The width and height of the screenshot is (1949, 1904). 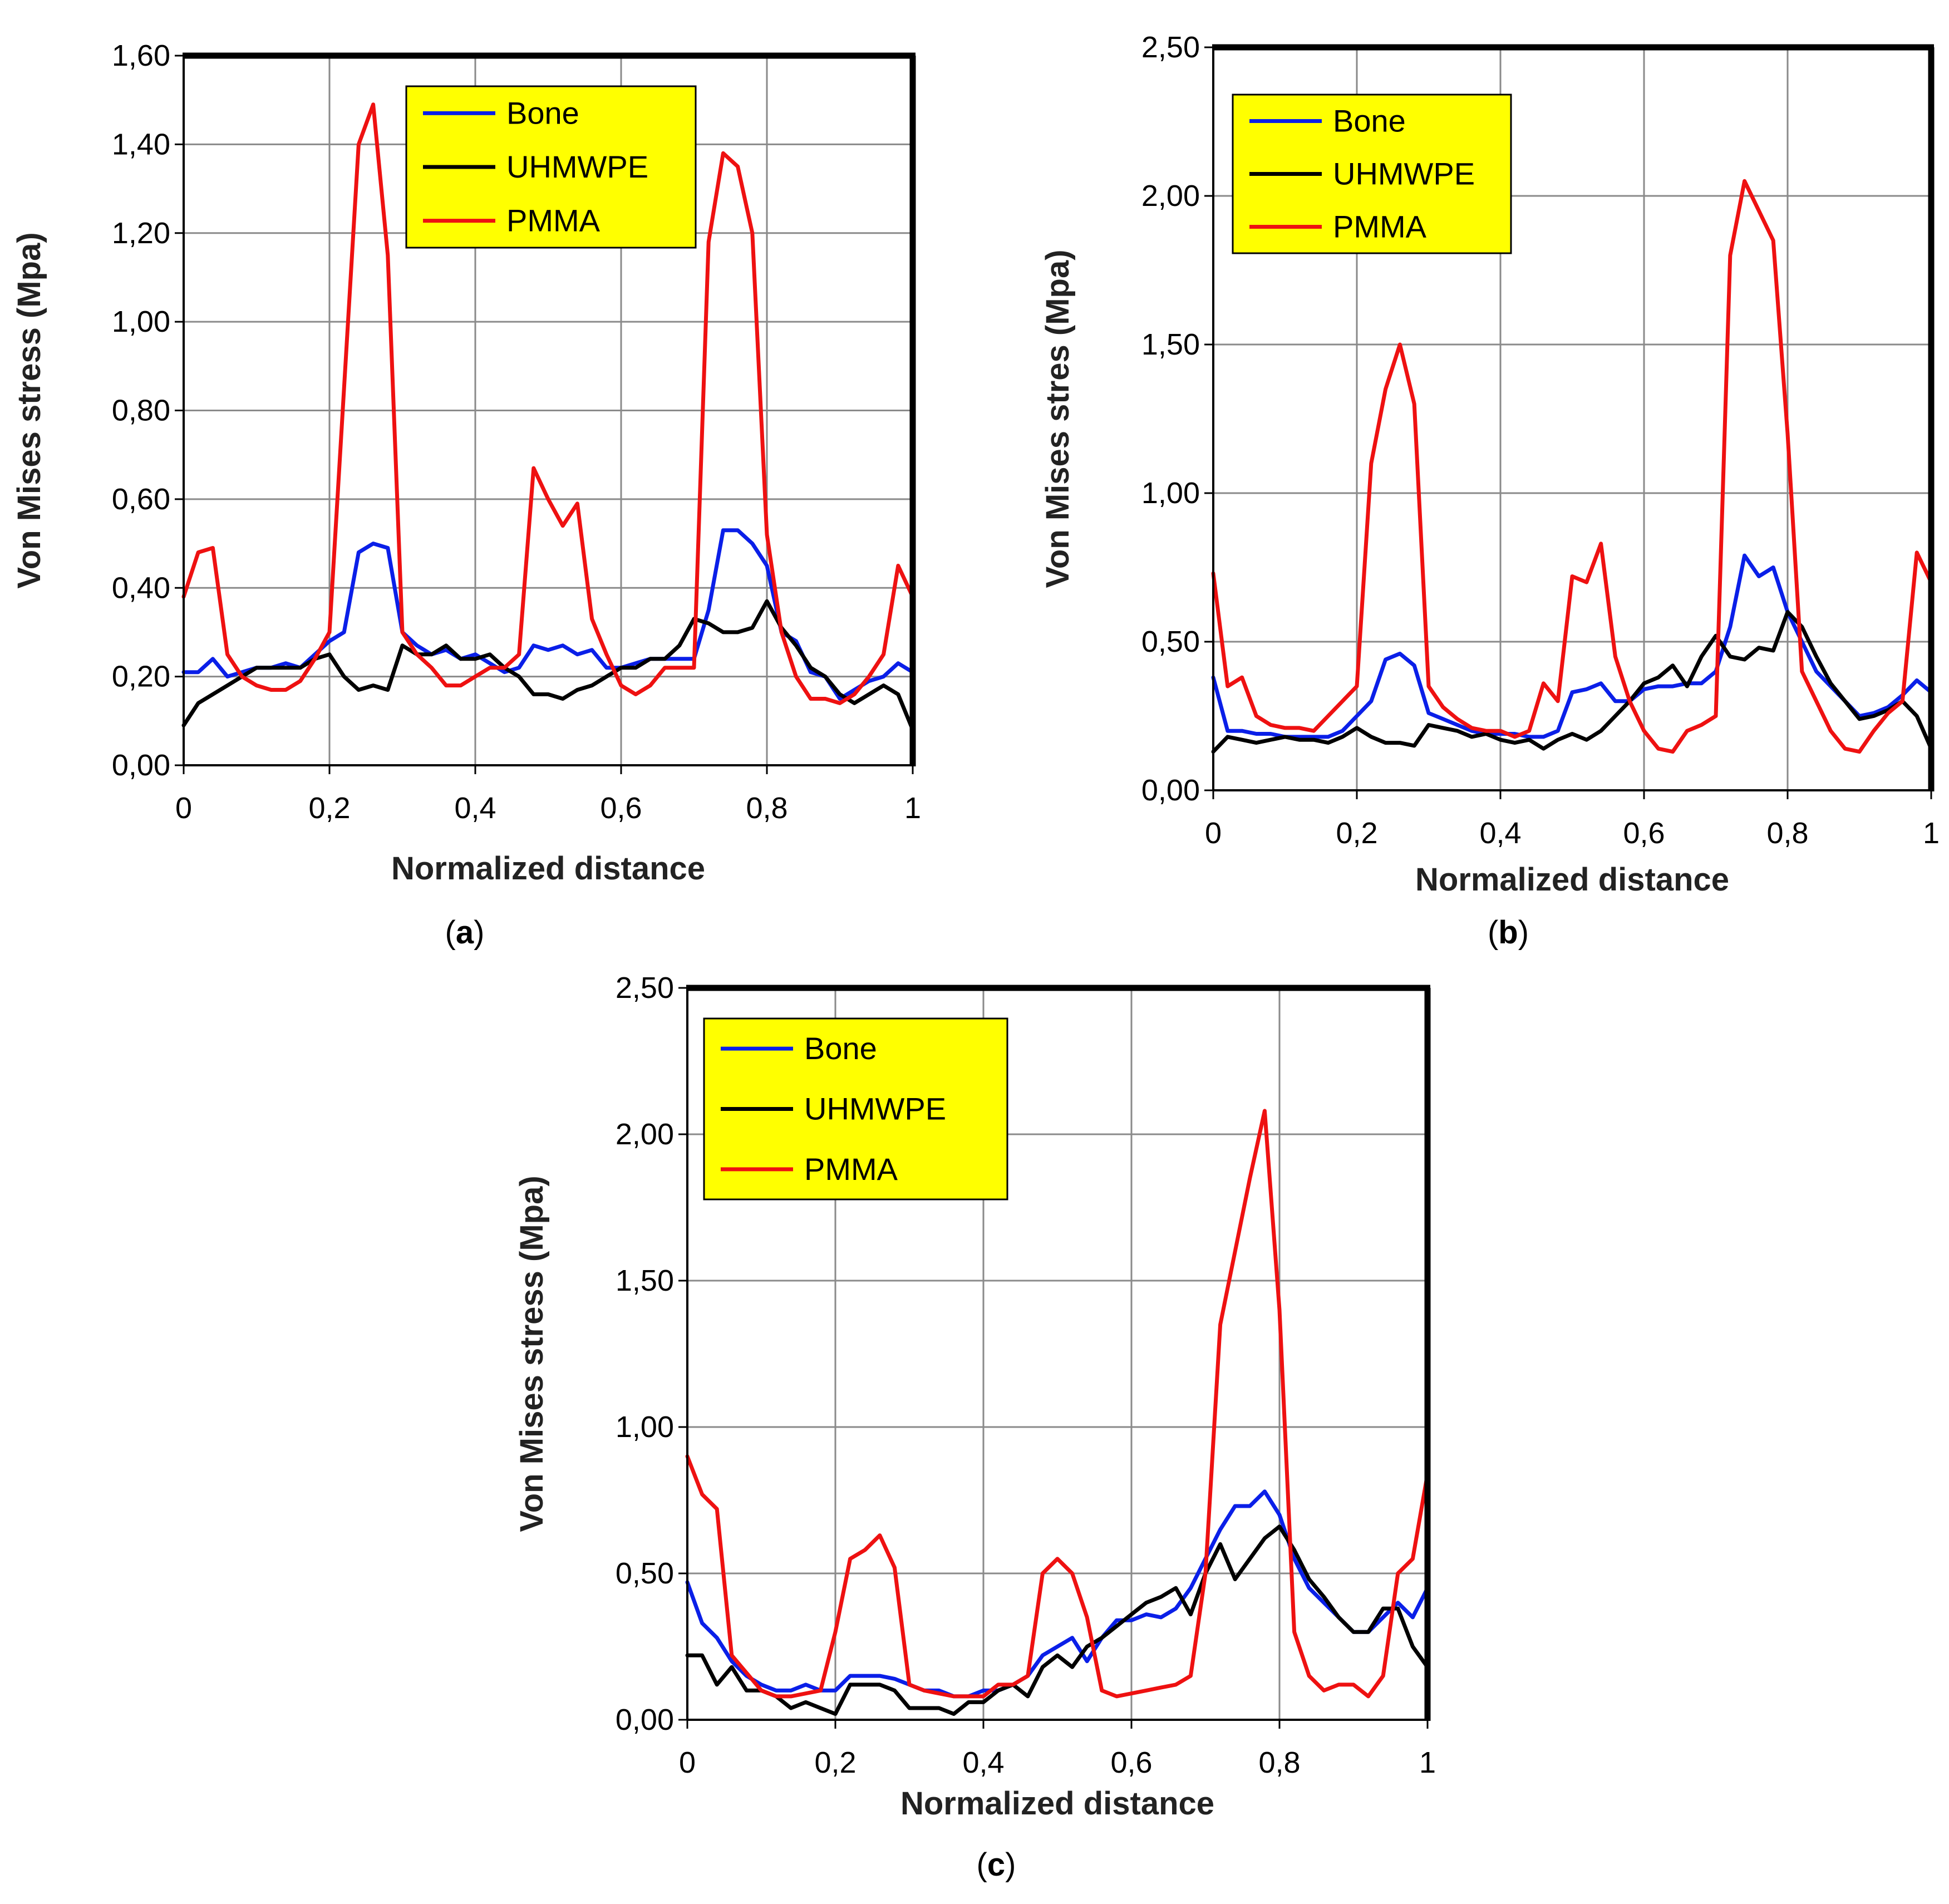 I want to click on y-axis-label: Von Mises stres (Mpa), so click(x=1058, y=418).